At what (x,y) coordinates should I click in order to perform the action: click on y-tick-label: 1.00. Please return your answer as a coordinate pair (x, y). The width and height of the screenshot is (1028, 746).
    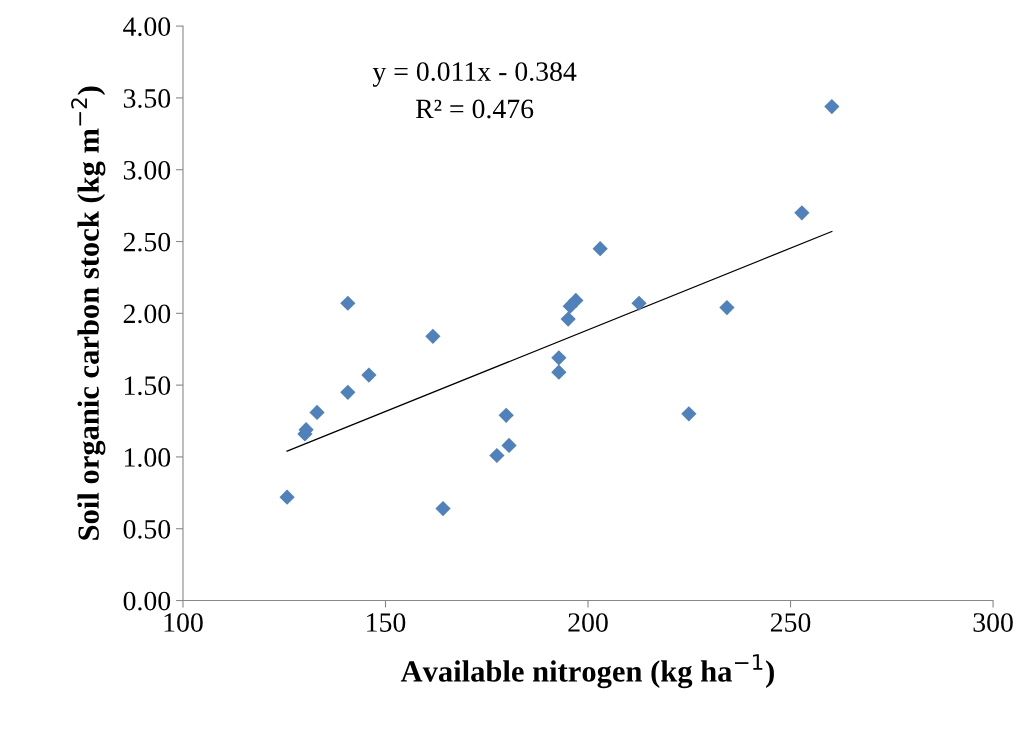
    Looking at the image, I should click on (148, 457).